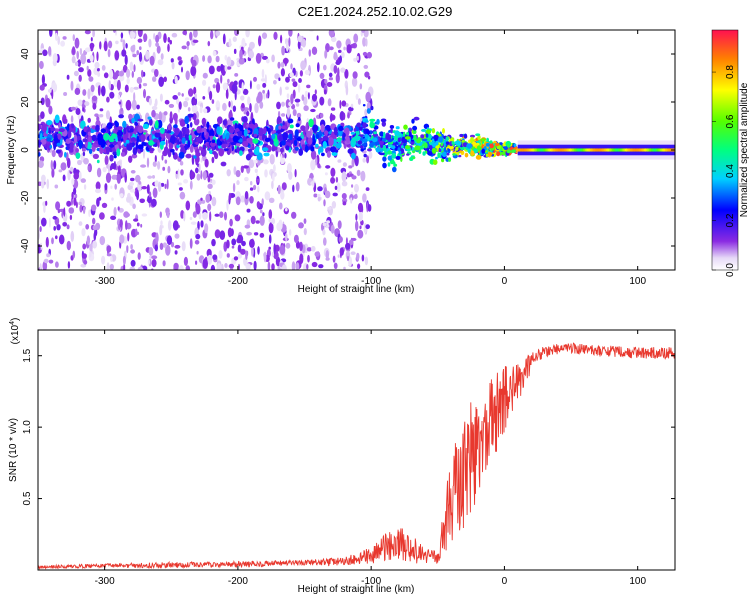 This screenshot has width=750, height=600. What do you see at coordinates (27, 355) in the screenshot?
I see `snr-ytick-label: 1.5` at bounding box center [27, 355].